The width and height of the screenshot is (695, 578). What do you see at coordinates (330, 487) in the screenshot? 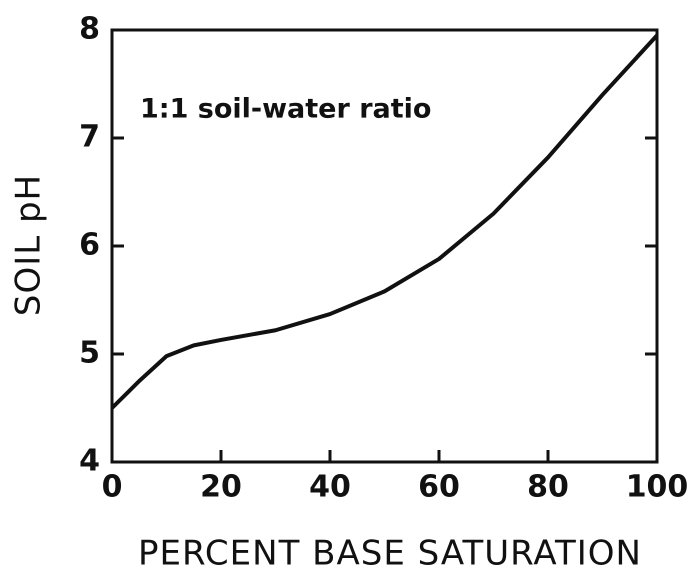
I see `x-tick-label: 40` at bounding box center [330, 487].